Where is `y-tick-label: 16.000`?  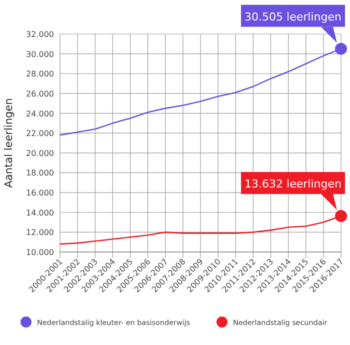 y-tick-label: 16.000 is located at coordinates (40, 193).